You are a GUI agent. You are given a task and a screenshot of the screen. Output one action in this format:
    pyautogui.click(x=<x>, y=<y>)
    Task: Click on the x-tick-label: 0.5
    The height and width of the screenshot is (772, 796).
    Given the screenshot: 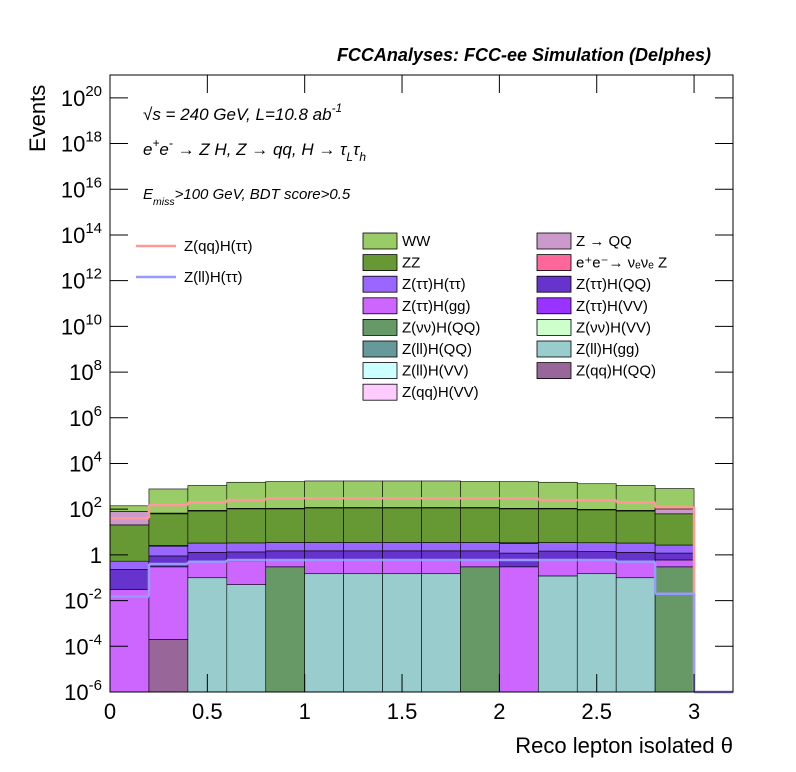 What is the action you would take?
    pyautogui.click(x=207, y=711)
    